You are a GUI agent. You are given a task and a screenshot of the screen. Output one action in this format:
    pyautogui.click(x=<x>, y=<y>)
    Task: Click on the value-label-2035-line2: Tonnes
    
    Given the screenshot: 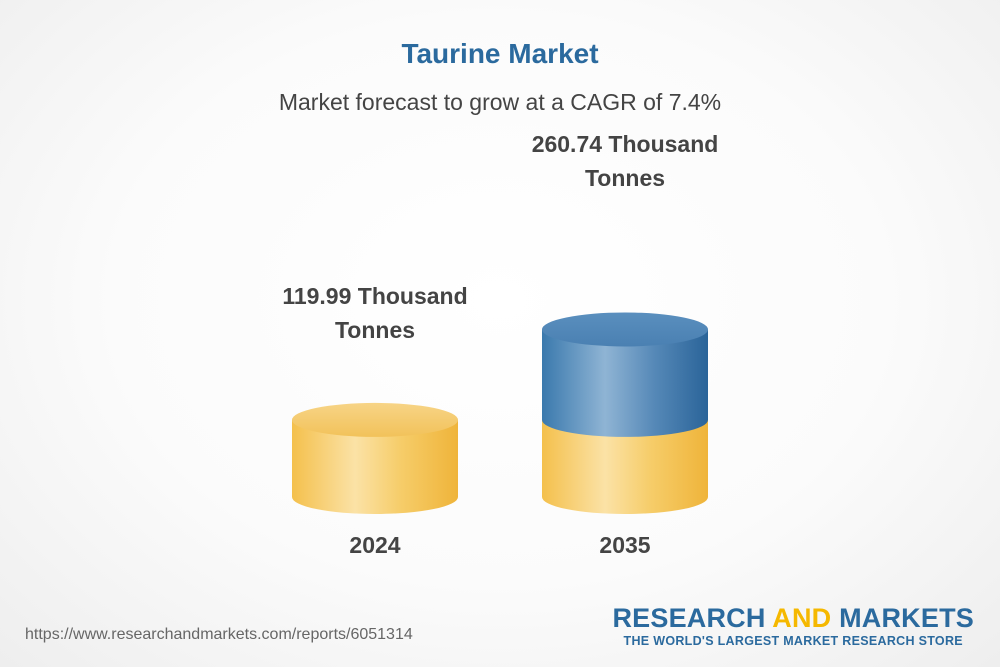 What is the action you would take?
    pyautogui.click(x=625, y=178)
    